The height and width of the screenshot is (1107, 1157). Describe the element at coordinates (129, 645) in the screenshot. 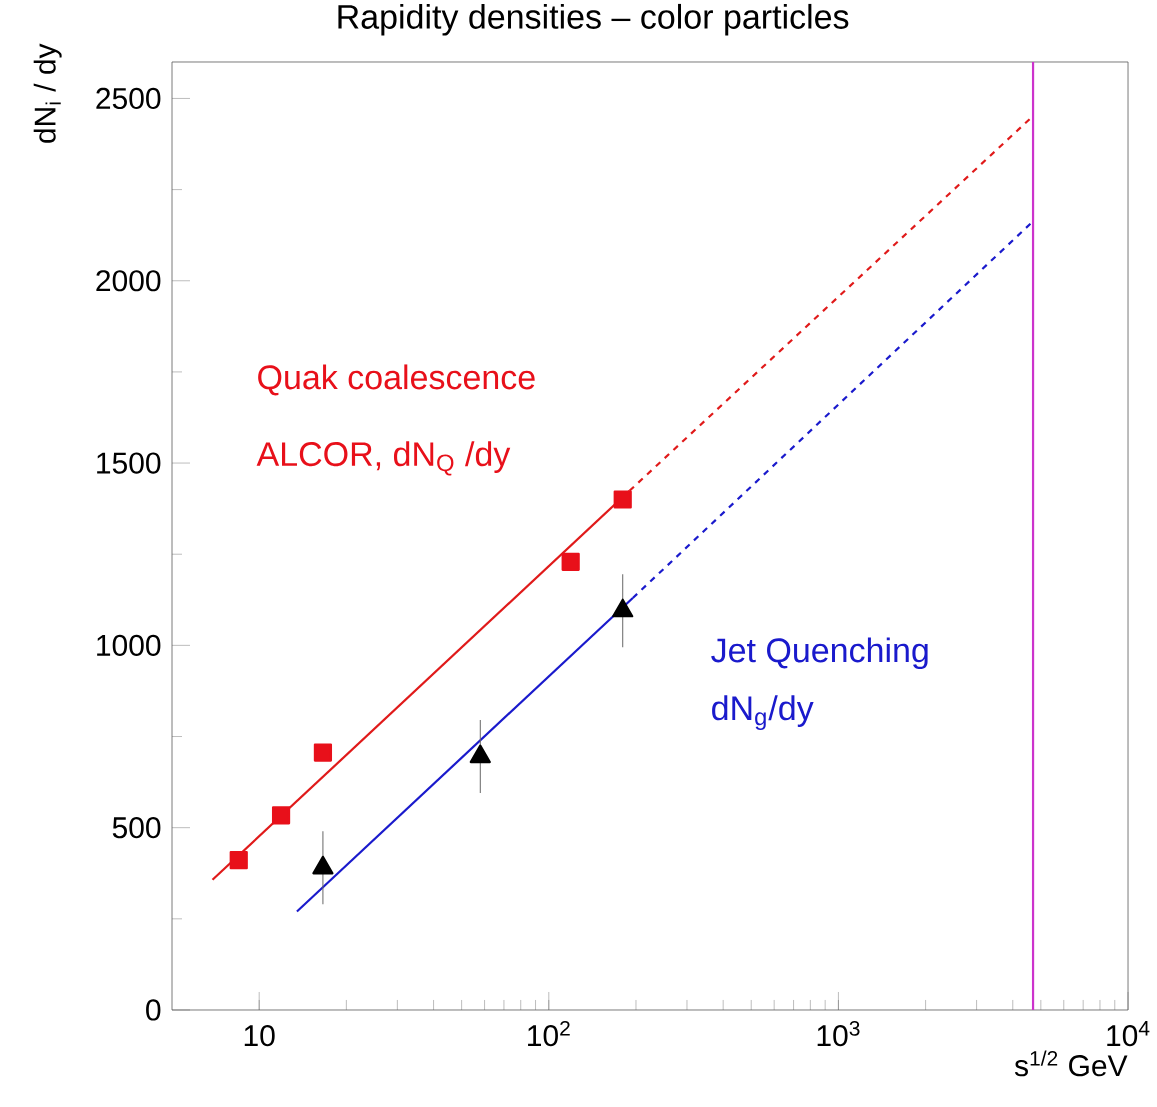

I see `y-tick-label: 1000` at that location.